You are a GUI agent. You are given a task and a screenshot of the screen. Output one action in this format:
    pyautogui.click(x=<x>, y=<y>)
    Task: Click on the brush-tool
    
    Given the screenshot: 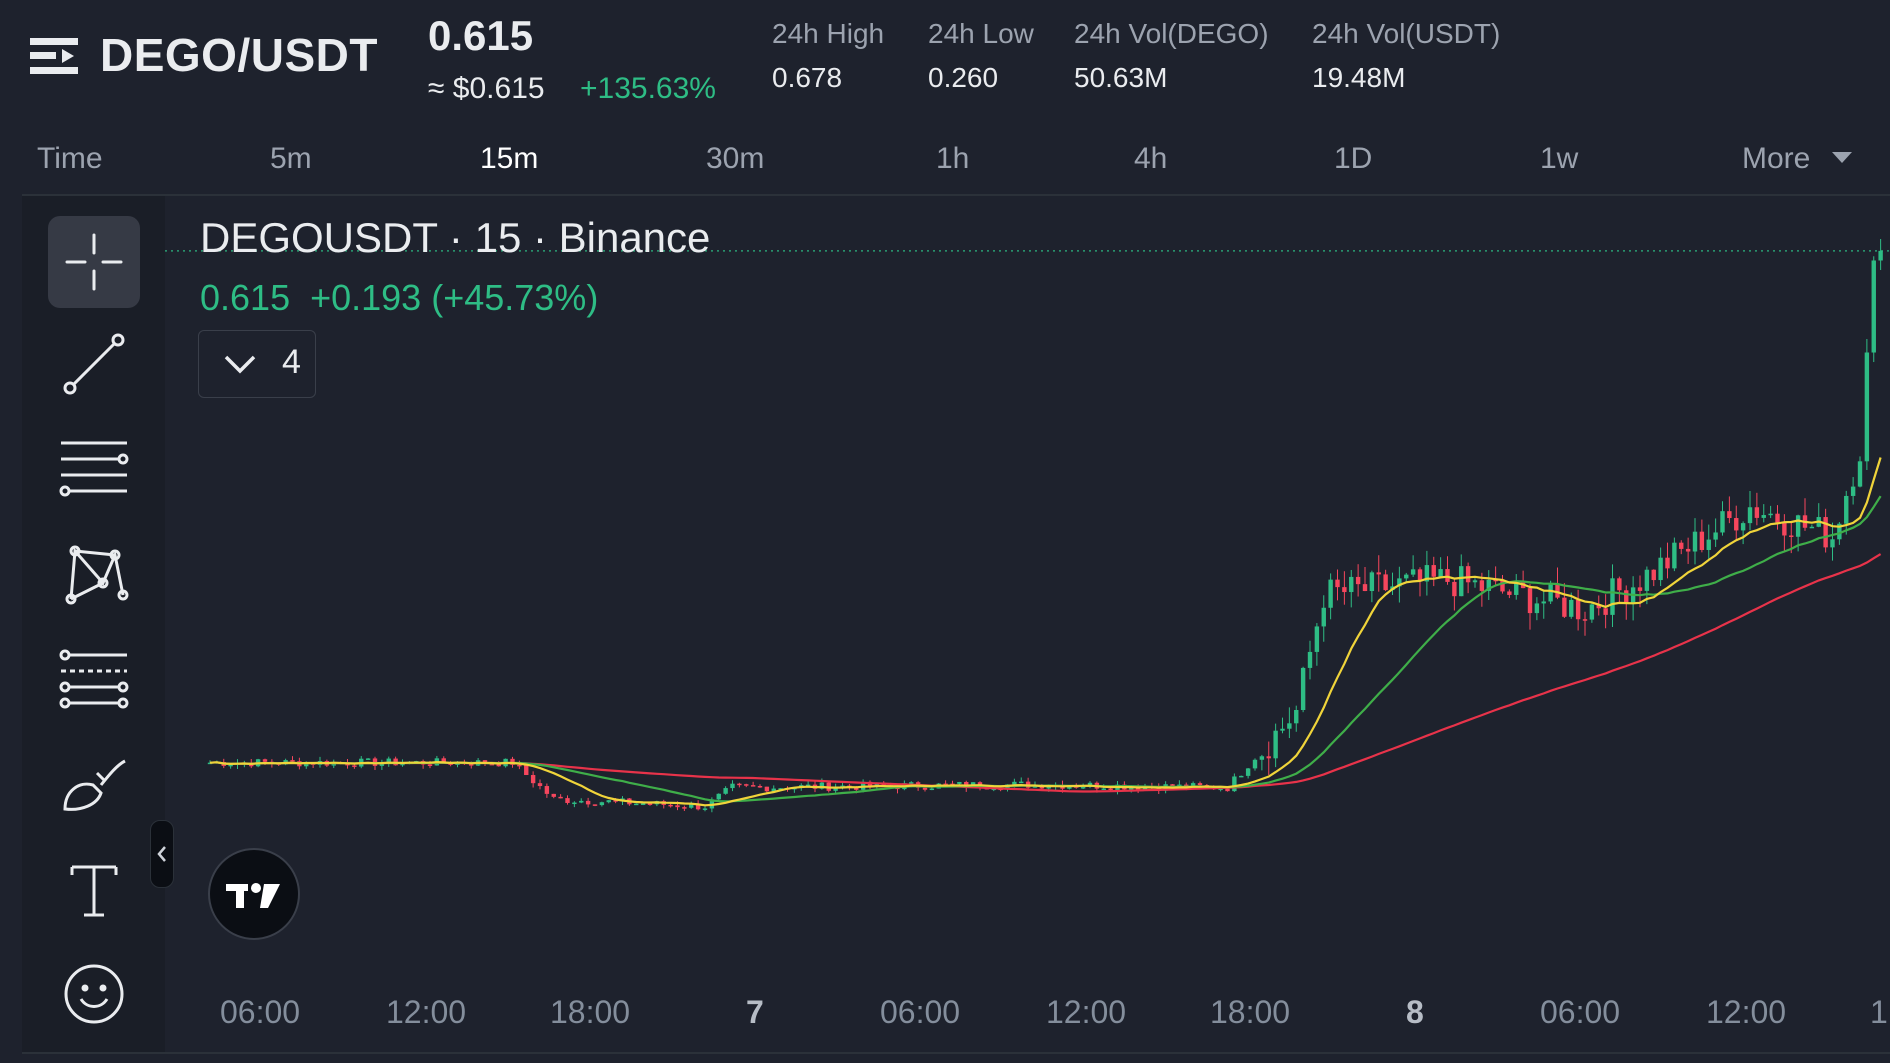 What is the action you would take?
    pyautogui.click(x=94, y=784)
    